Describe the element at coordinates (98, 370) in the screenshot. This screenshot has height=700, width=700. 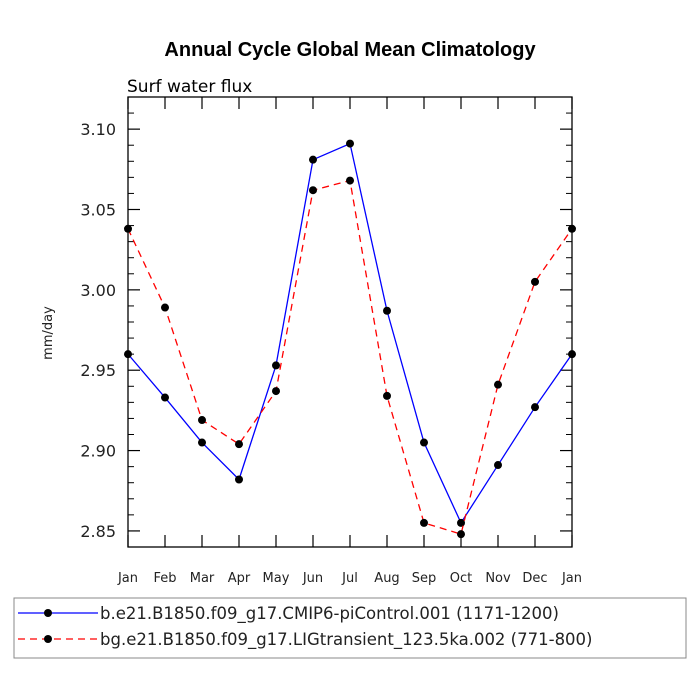
I see `y-tick-label: 2.95` at that location.